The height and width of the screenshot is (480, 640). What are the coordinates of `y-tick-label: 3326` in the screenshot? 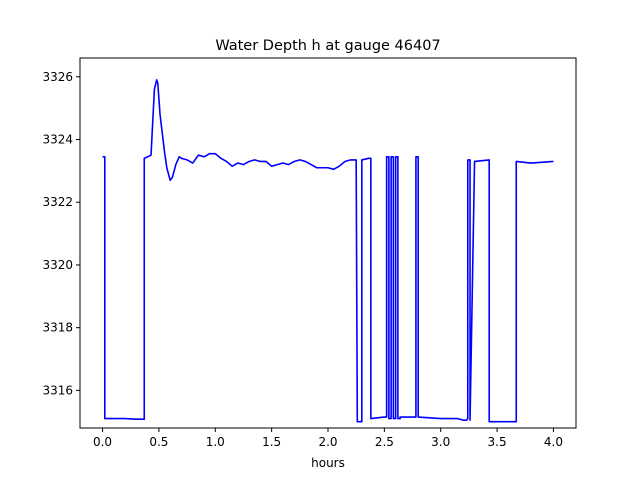 It's located at (57, 77).